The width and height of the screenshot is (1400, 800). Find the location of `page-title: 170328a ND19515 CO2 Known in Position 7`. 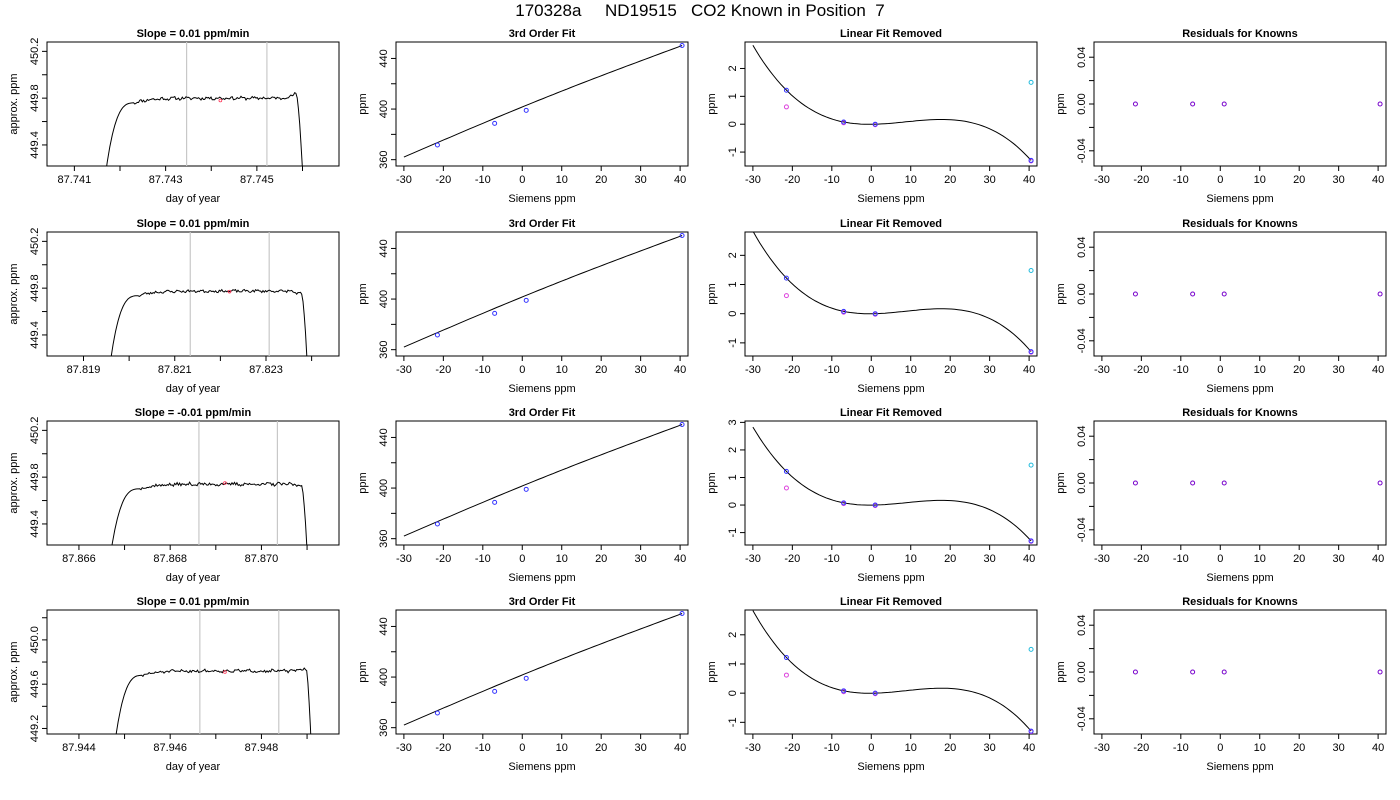

page-title: 170328a ND19515 CO2 Known in Position 7 is located at coordinates (700, 10).